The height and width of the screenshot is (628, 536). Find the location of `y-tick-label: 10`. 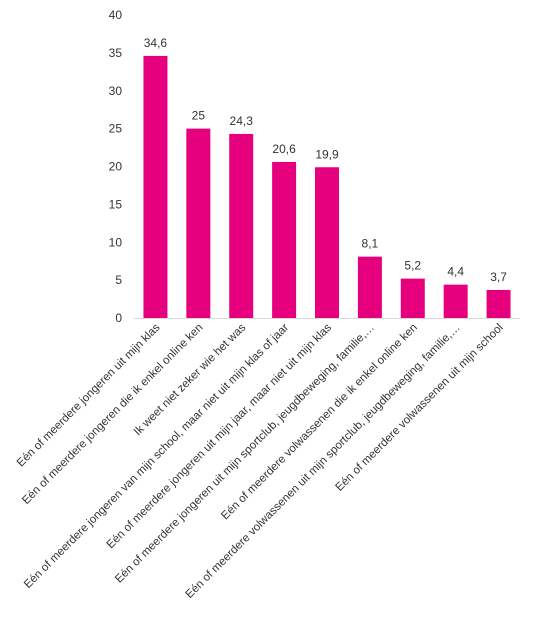

y-tick-label: 10 is located at coordinates (116, 242).